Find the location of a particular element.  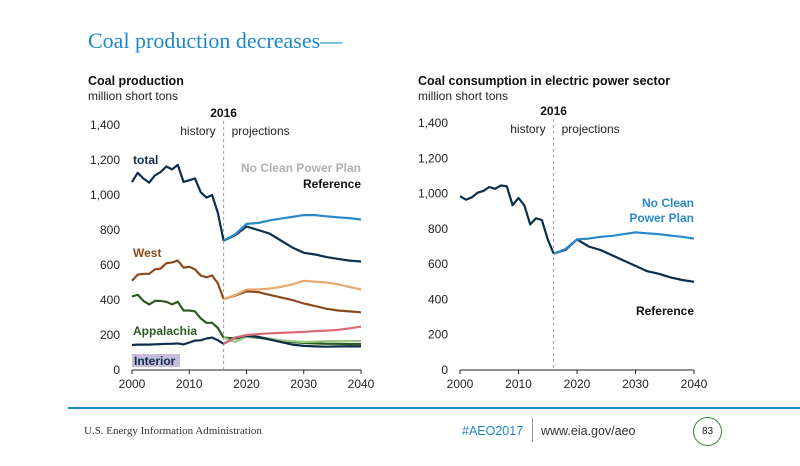

label-no-cpp: No Clean Power Plan is located at coordinates (301, 168).